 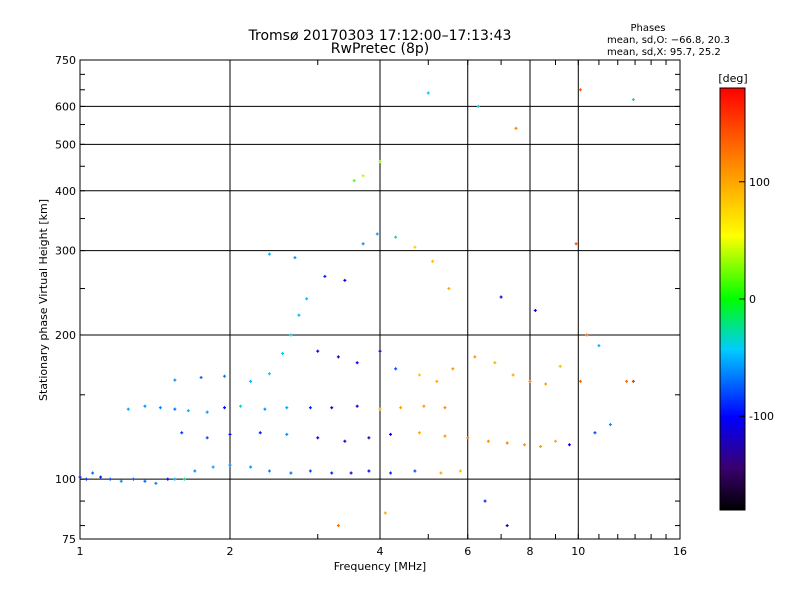 I want to click on colorbar-tick-label: 100, so click(x=759, y=182).